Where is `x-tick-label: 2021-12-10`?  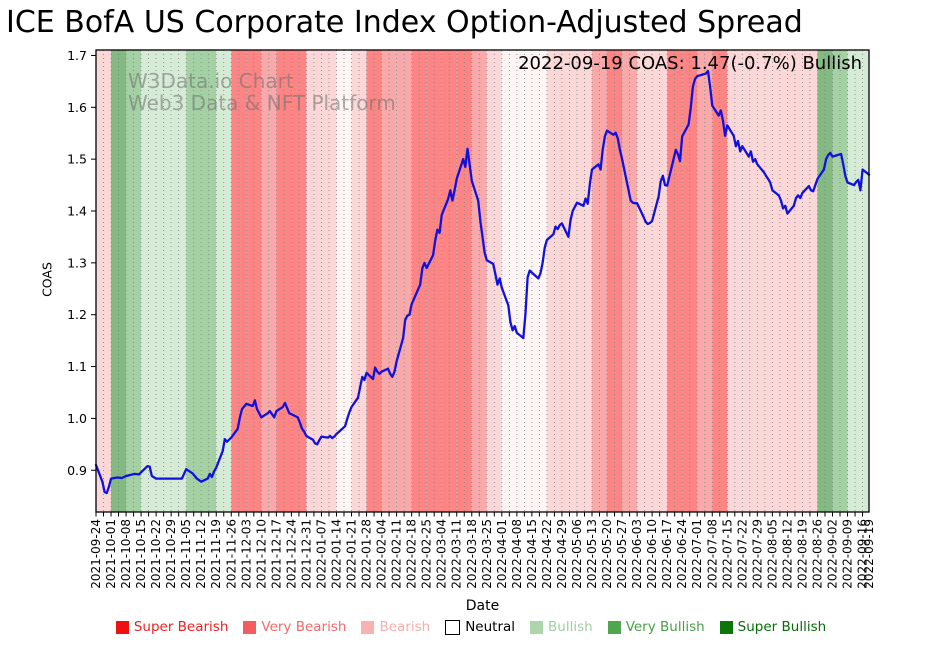 x-tick-label: 2021-12-10 is located at coordinates (261, 554).